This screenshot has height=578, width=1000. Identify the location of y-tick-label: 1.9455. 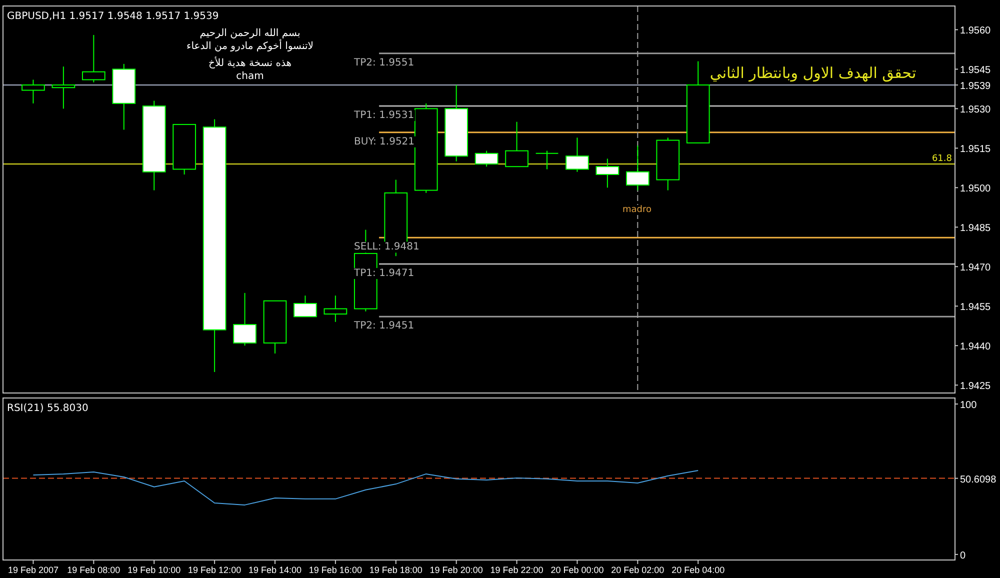
(976, 308).